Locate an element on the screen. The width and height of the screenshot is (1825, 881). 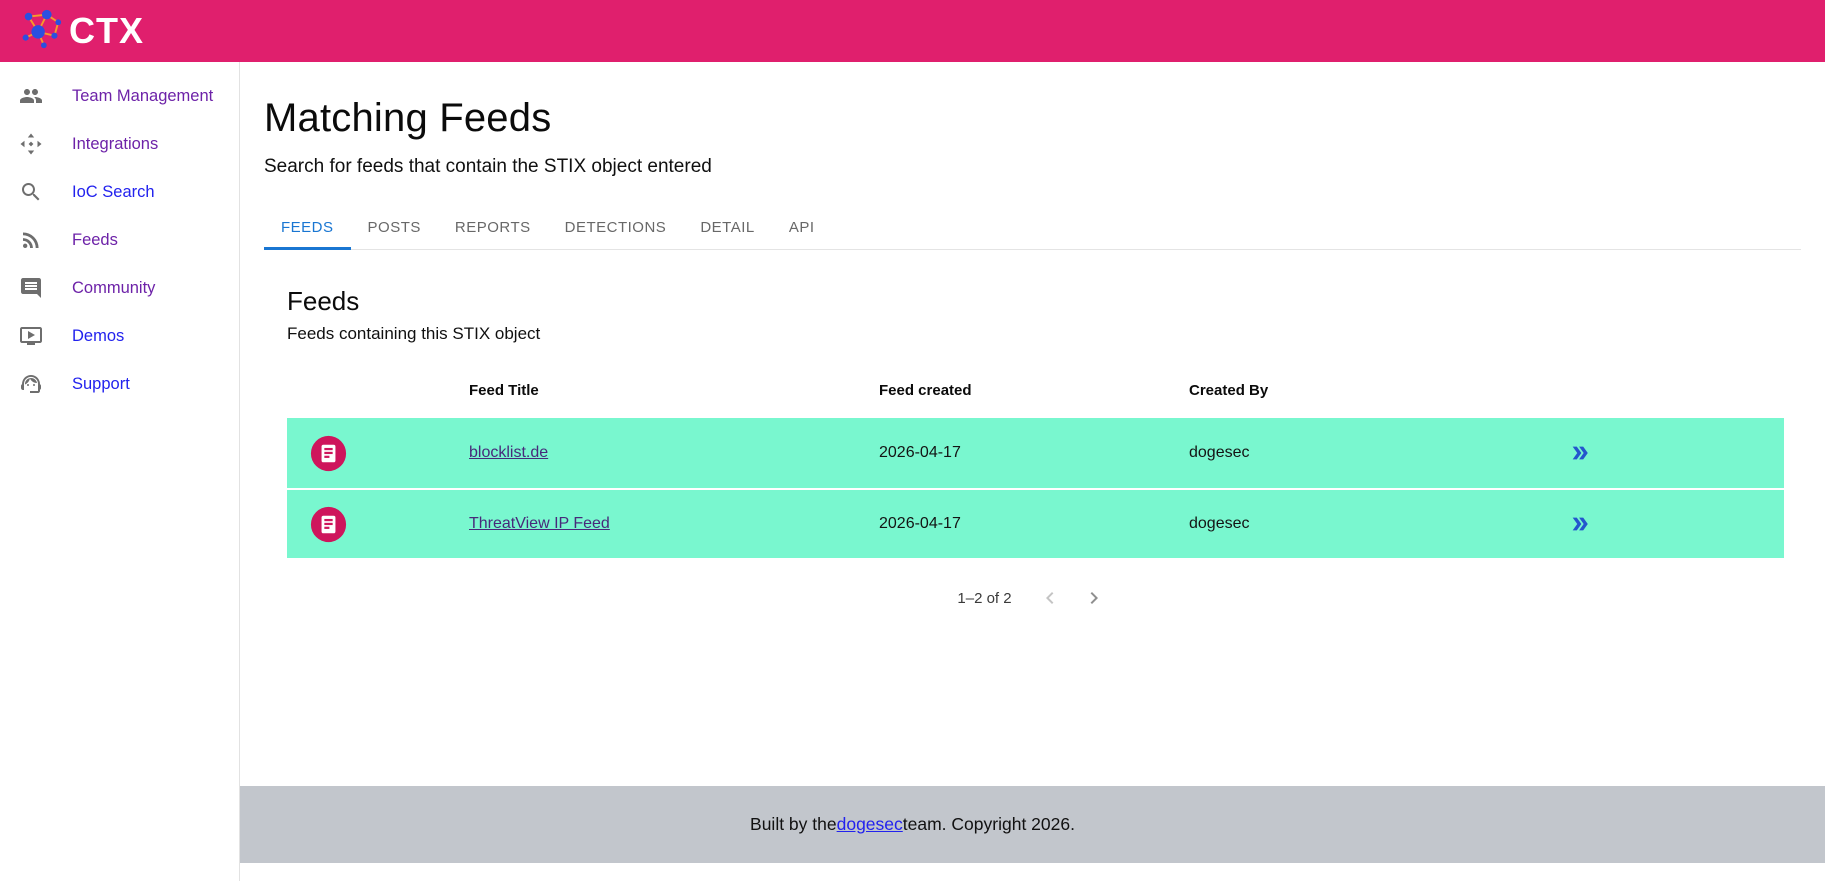
tab-posts: POSTS is located at coordinates (394, 227).